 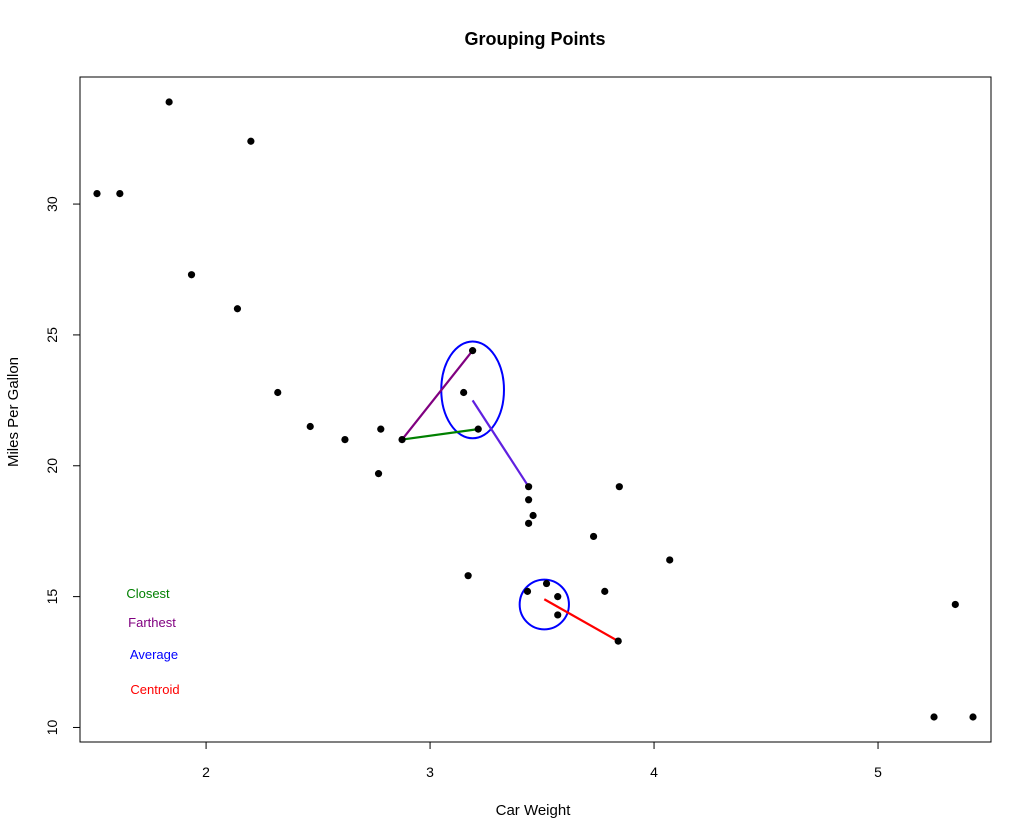 I want to click on legend-entry-farthest: Farthest, so click(x=152, y=622).